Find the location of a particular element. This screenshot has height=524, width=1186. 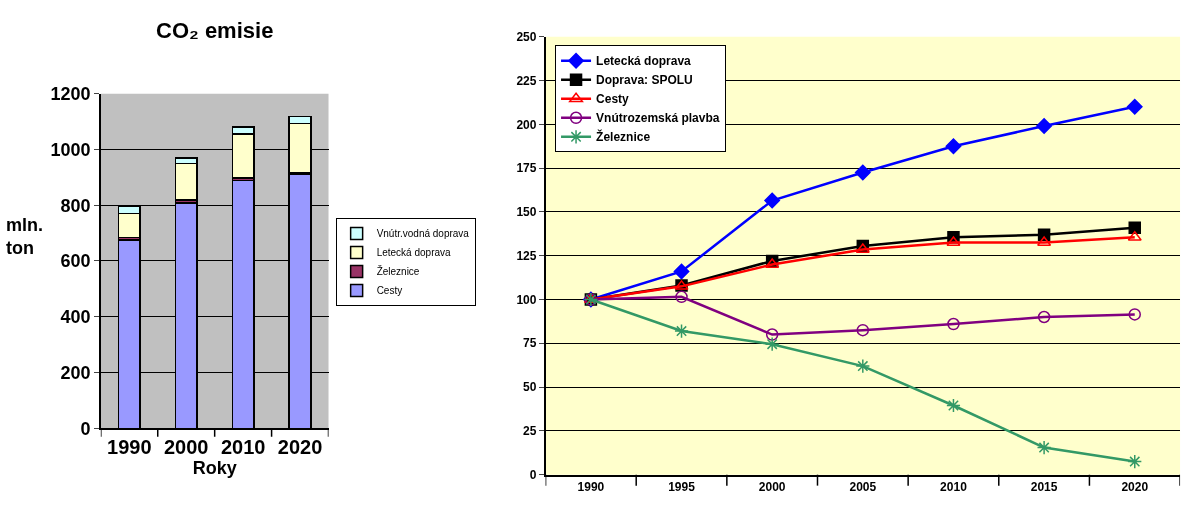

y-tick-label: 250 is located at coordinates (526, 36).